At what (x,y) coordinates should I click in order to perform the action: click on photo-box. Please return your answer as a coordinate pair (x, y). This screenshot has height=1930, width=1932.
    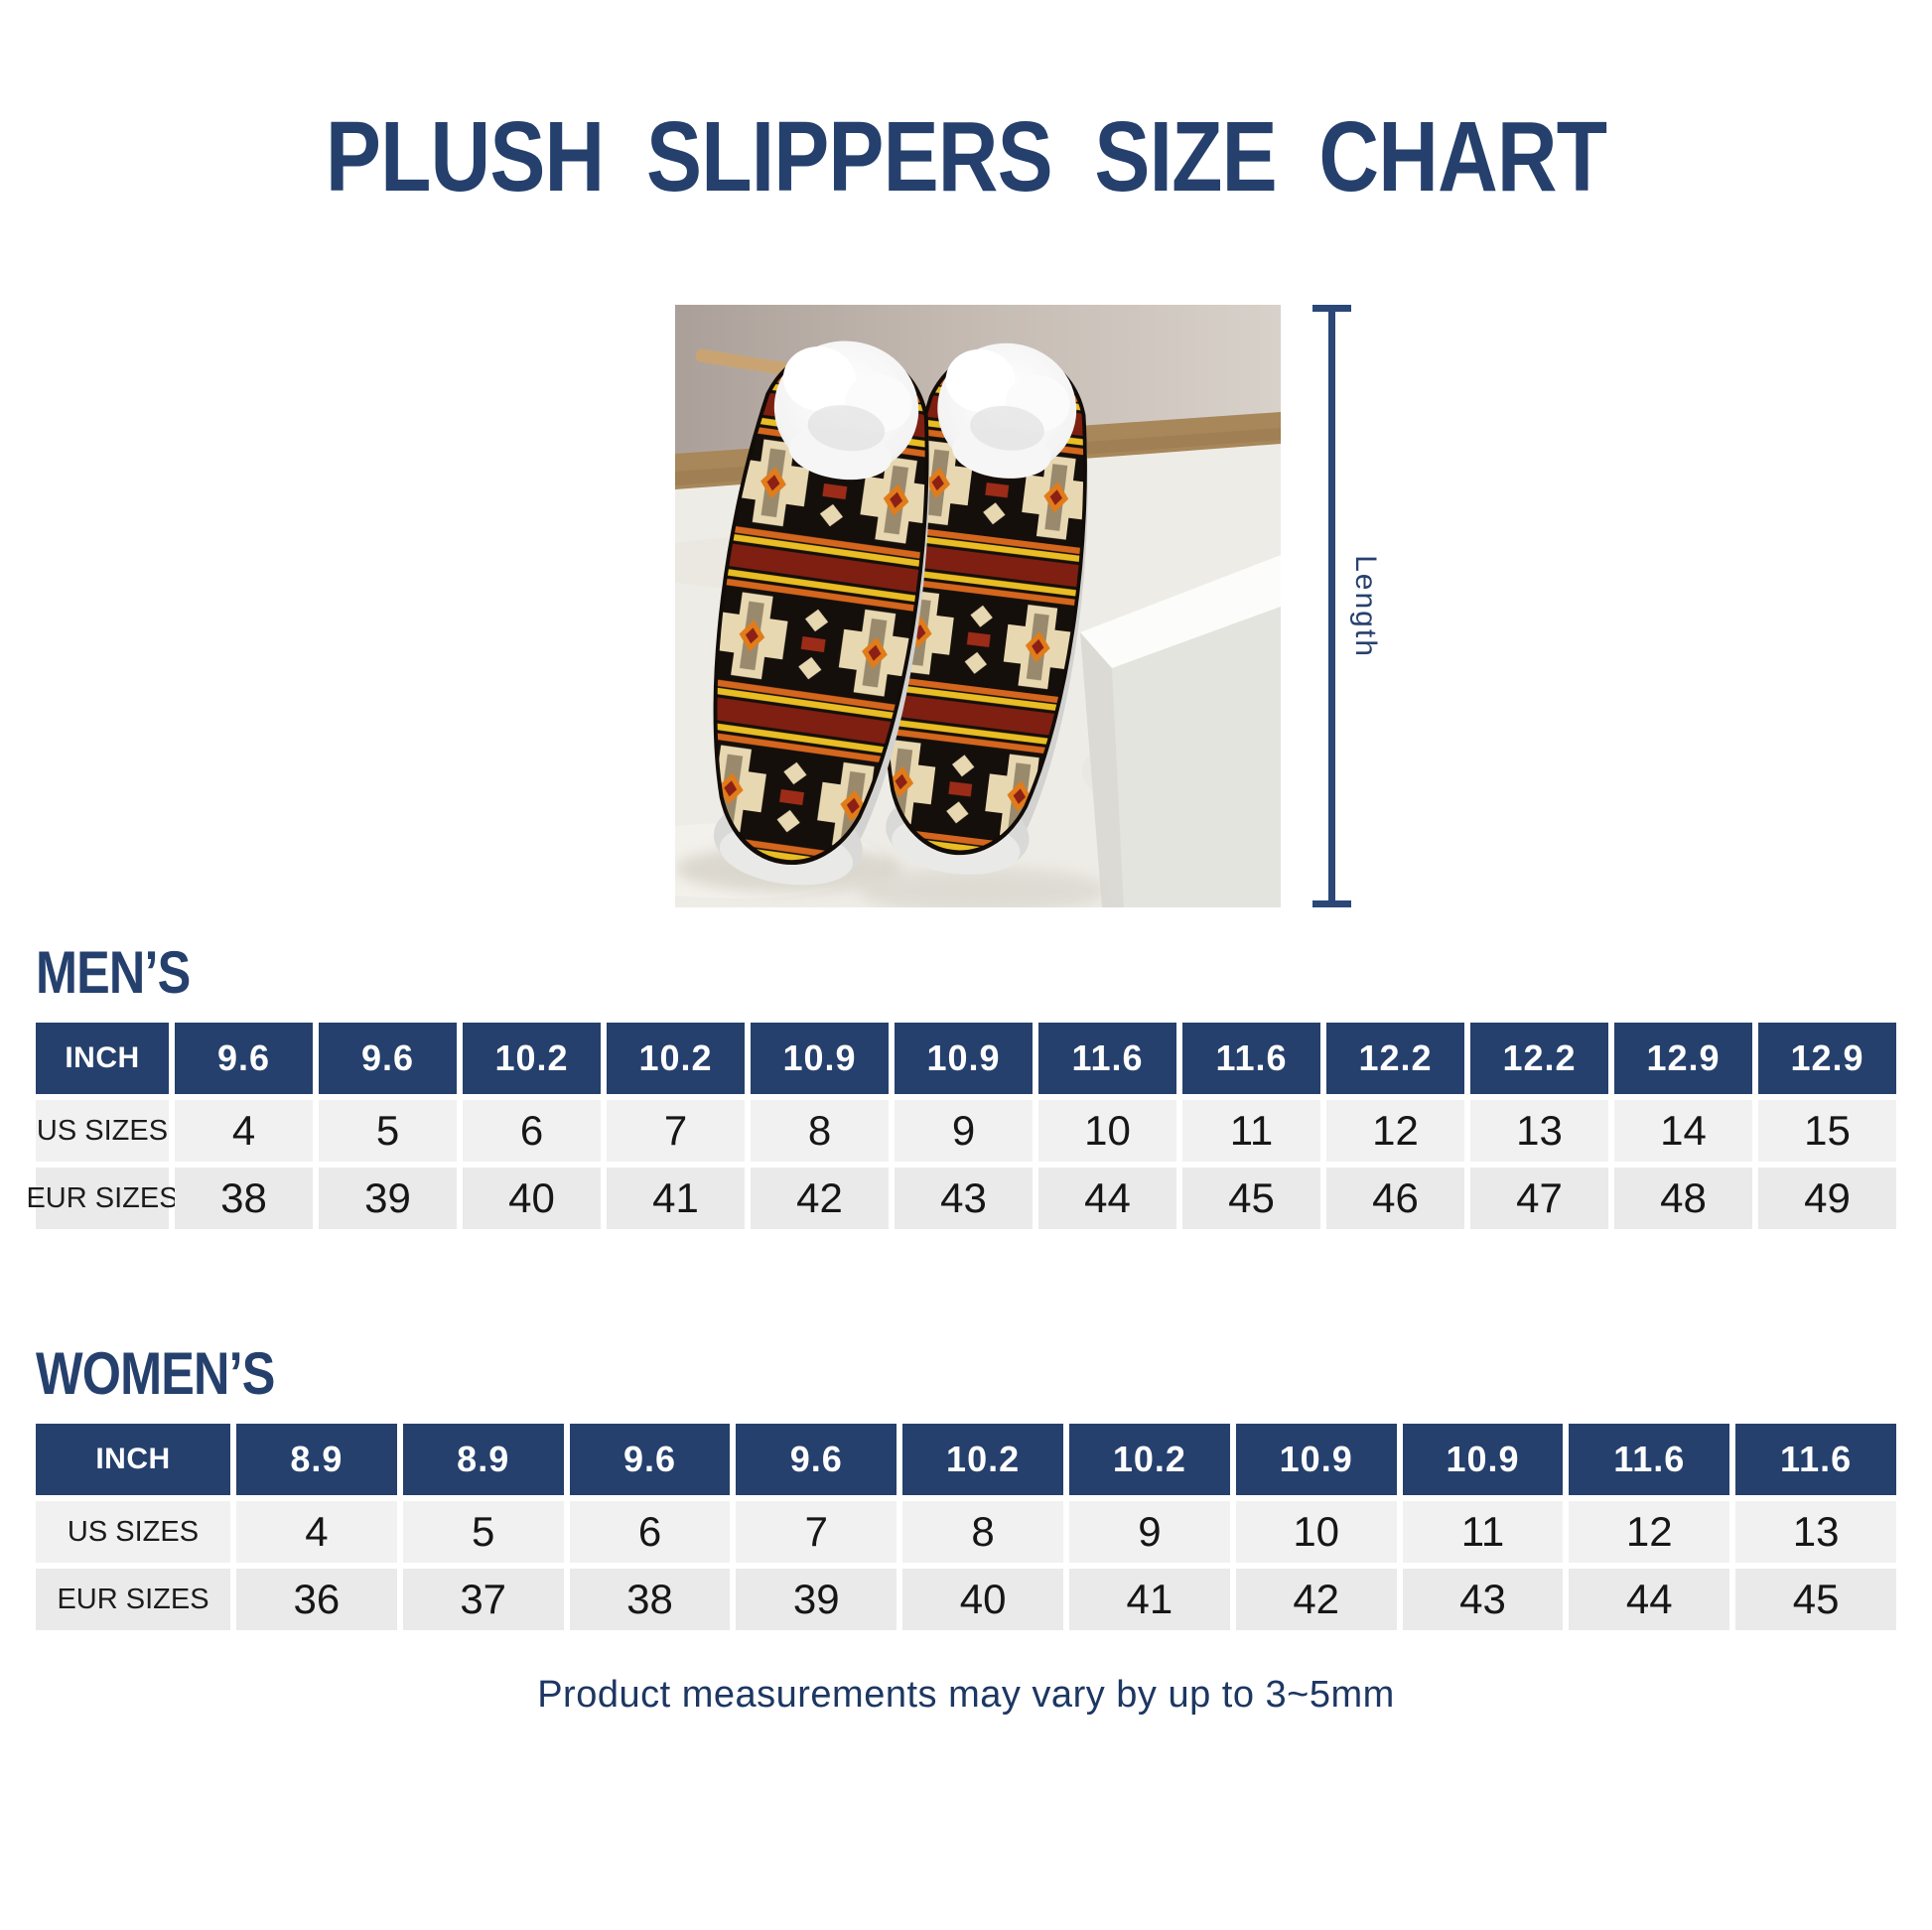
    Looking at the image, I should click on (1180, 731).